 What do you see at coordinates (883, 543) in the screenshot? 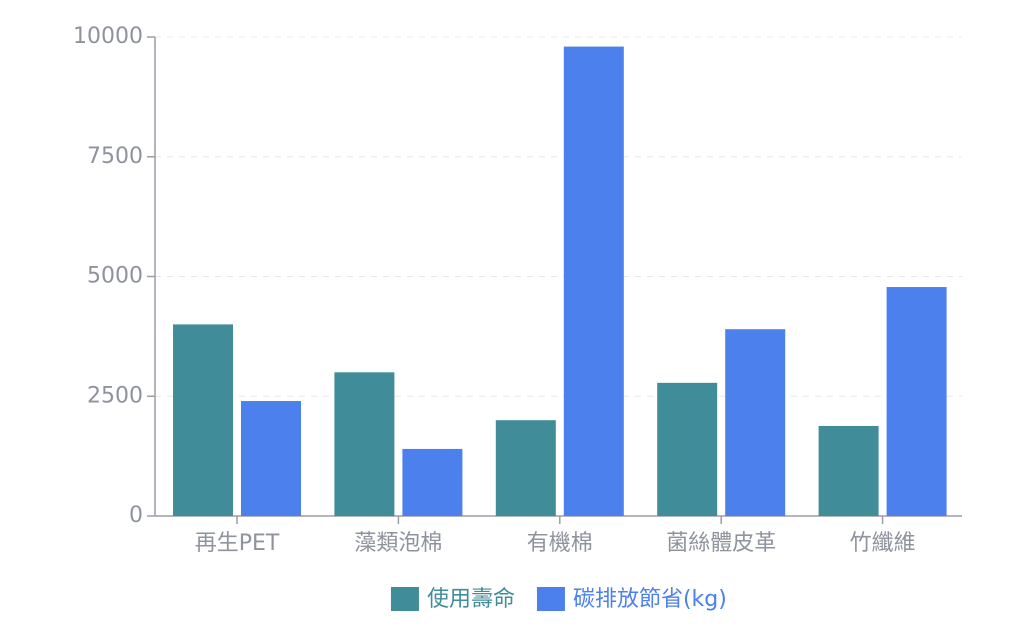
I see `x-tick-label: 竹纖維` at bounding box center [883, 543].